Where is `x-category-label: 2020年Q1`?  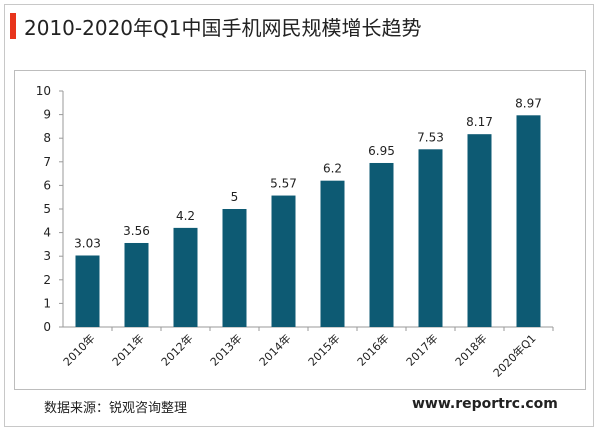
x-category-label: 2020年Q1 is located at coordinates (514, 355).